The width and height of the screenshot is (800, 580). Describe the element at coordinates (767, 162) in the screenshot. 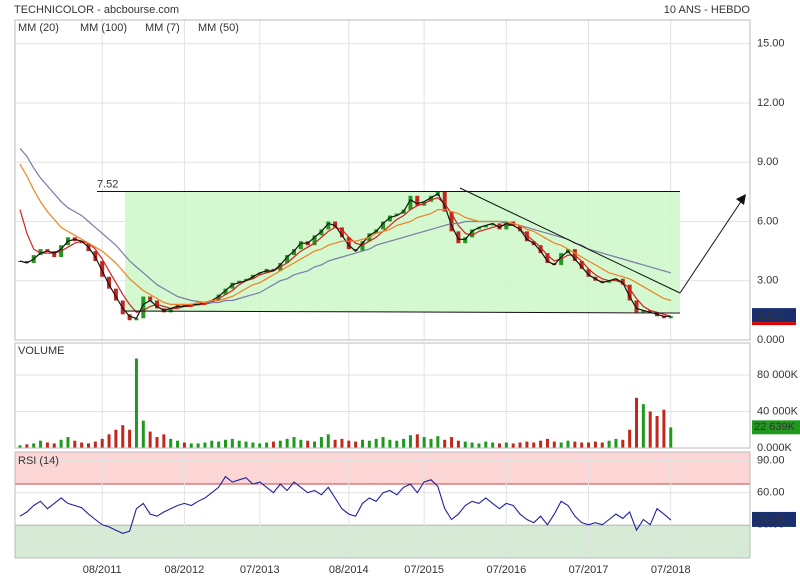

I see `y-tick-label: 9.00` at that location.